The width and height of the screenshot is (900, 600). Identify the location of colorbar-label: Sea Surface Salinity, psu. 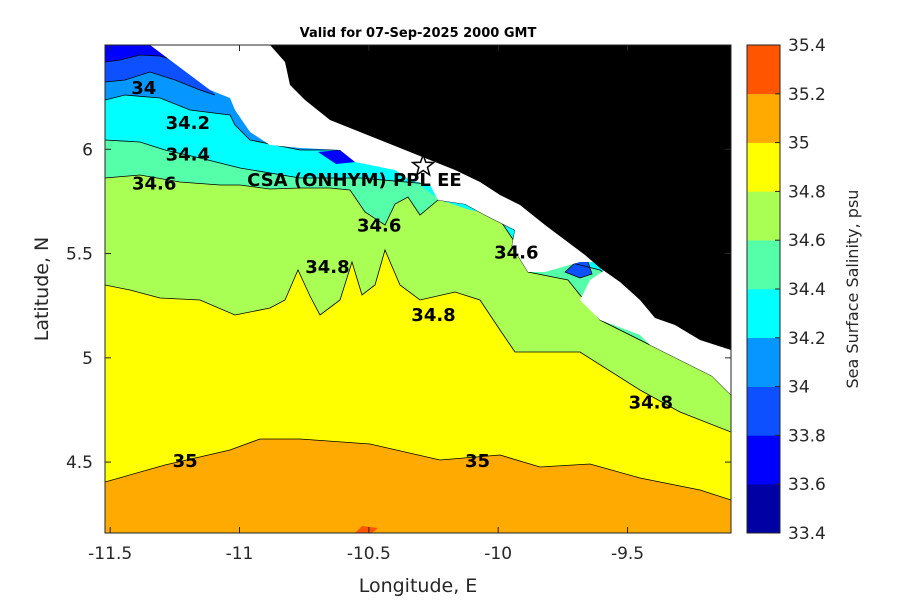
(852, 289).